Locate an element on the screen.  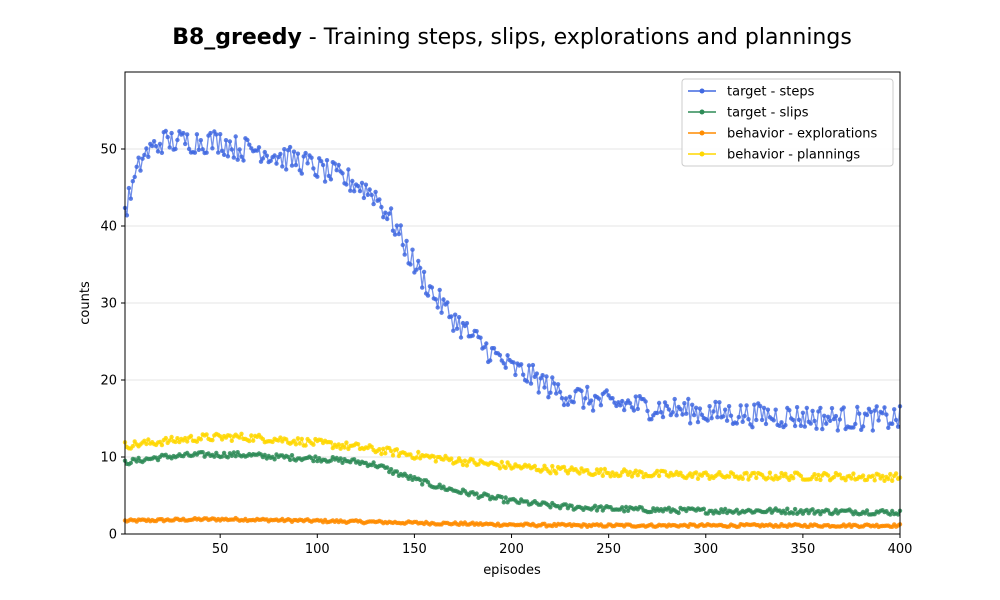
legend-box is located at coordinates (787, 122).